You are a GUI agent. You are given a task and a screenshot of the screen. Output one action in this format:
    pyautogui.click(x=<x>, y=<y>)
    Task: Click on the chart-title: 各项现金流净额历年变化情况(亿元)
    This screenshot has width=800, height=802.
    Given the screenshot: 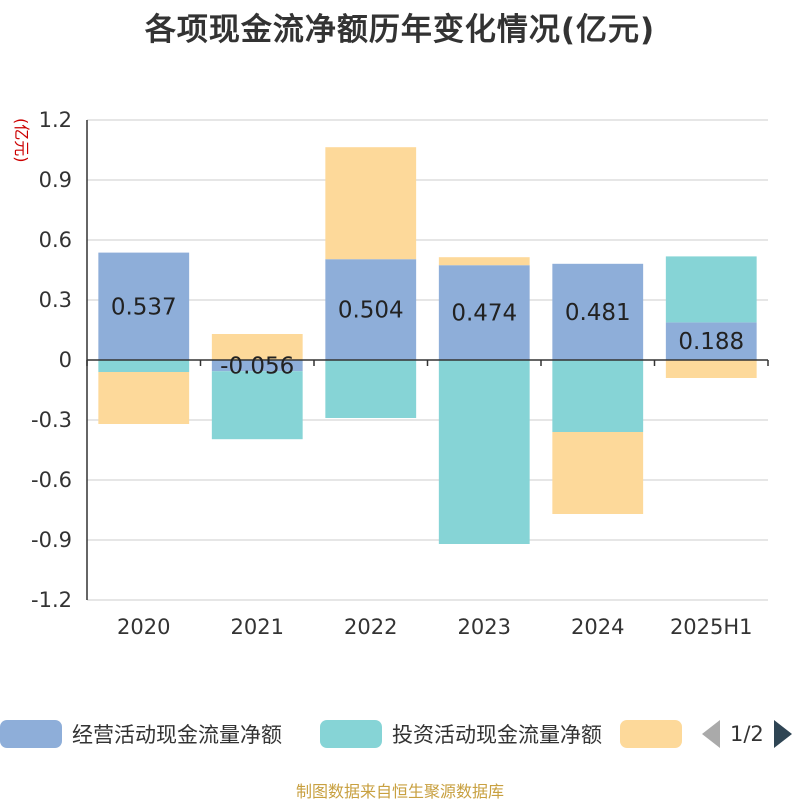 What is the action you would take?
    pyautogui.click(x=400, y=30)
    